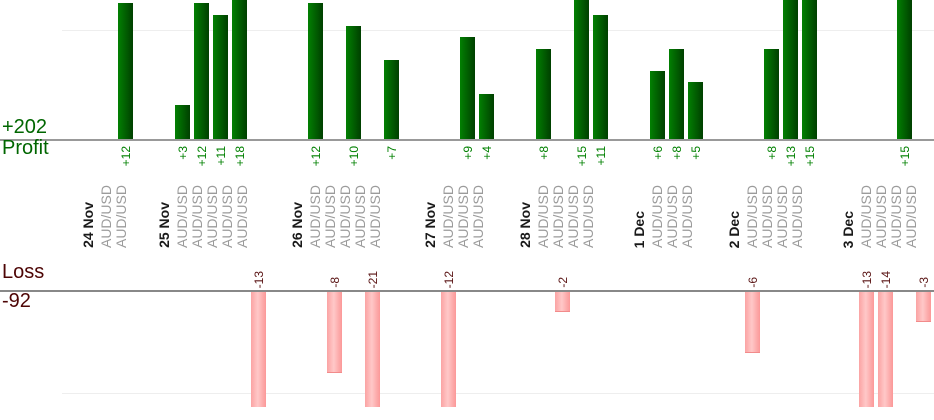 The height and width of the screenshot is (420, 934). What do you see at coordinates (791, 156) in the screenshot?
I see `profit-bar-value: +13` at bounding box center [791, 156].